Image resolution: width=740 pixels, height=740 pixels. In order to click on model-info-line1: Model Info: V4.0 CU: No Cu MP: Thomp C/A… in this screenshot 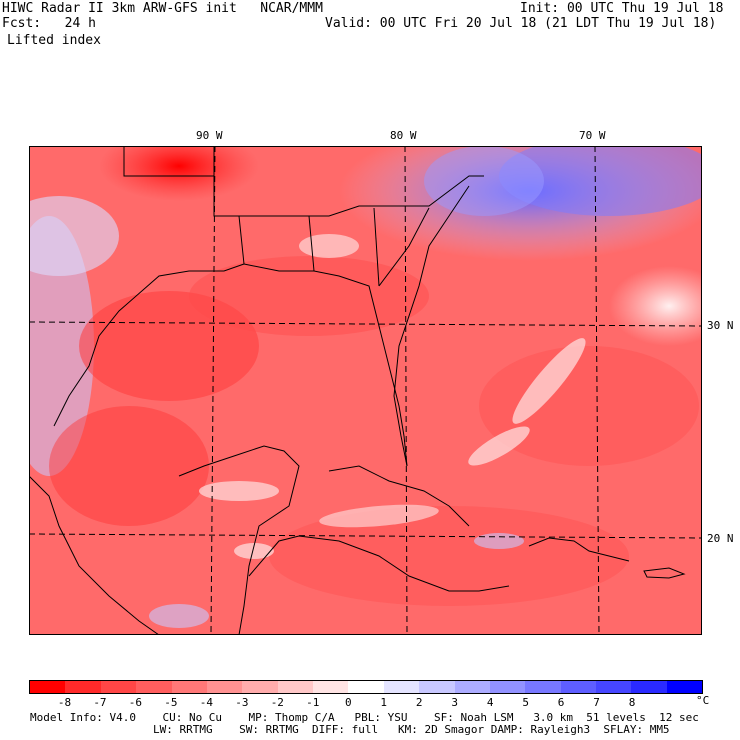, I will do `click(364, 717)`.